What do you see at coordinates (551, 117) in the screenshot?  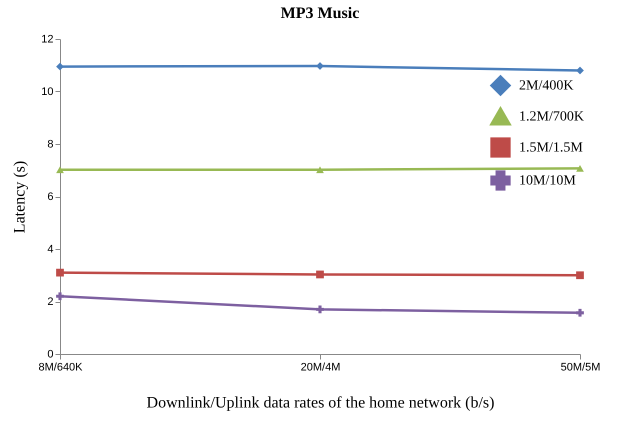 I see `legend-label: 1.2M/700K` at bounding box center [551, 117].